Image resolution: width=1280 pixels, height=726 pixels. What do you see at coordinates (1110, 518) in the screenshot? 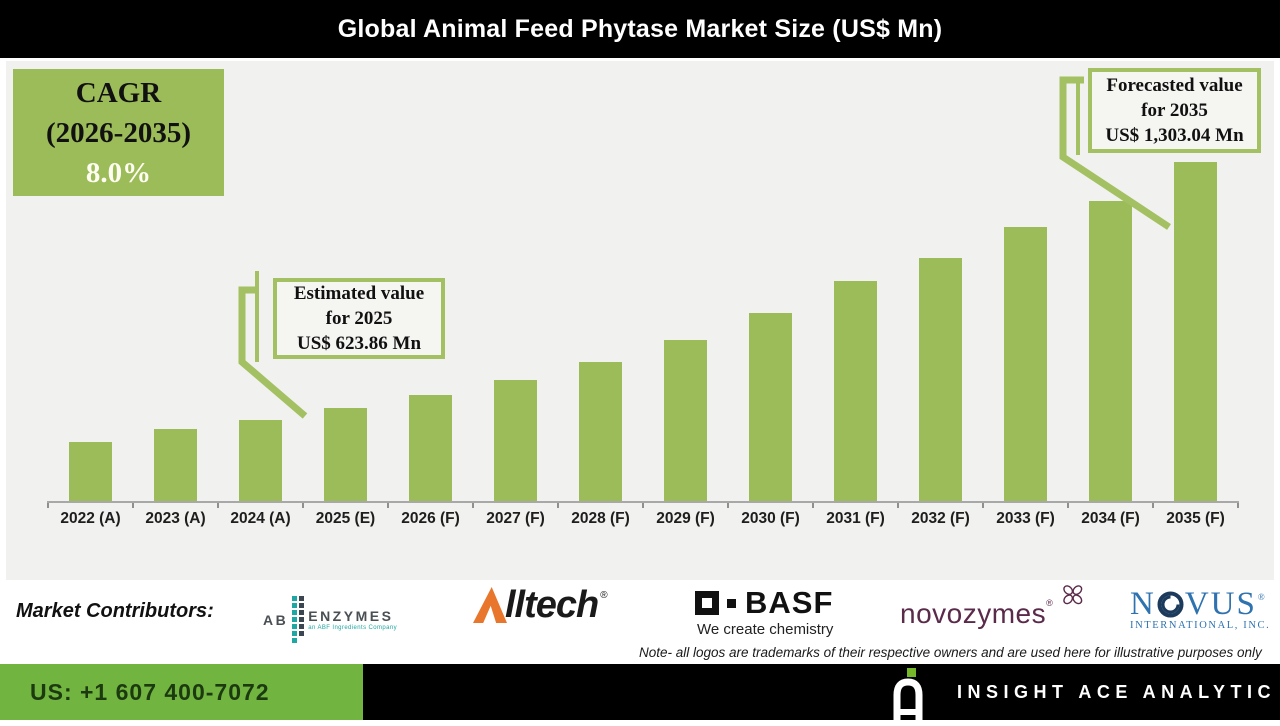
I see `x-tick-label: 2034 (F)` at bounding box center [1110, 518].